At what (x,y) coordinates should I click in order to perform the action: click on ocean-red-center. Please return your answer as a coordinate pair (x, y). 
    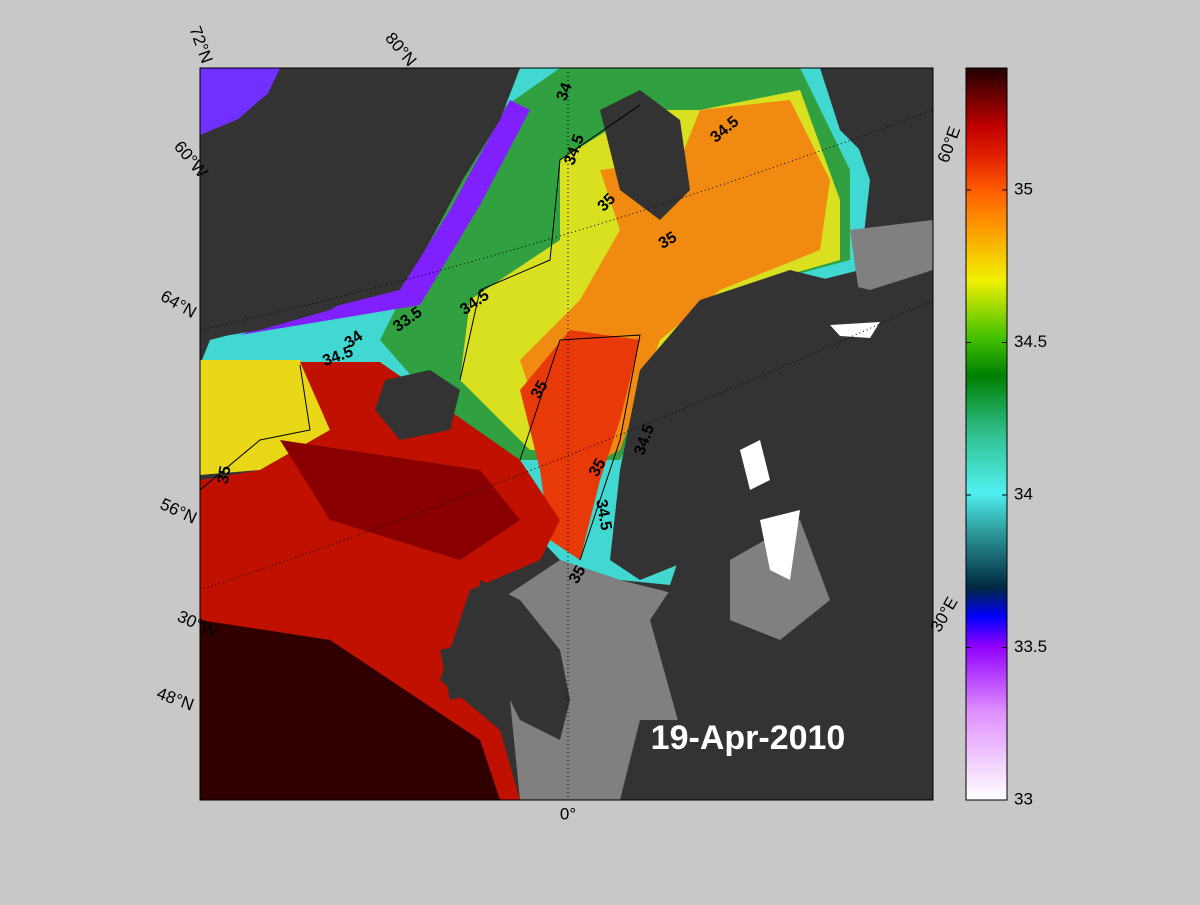
    Looking at the image, I should click on (580, 445).